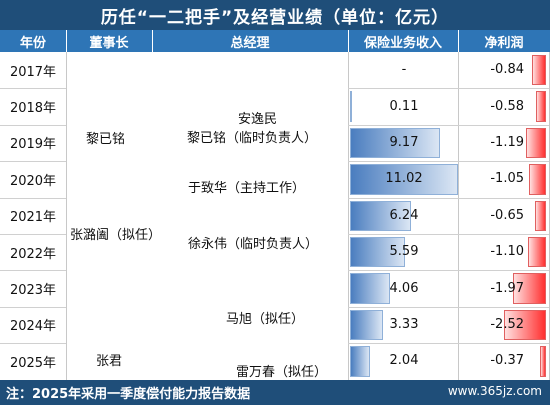 This screenshot has height=405, width=550. I want to click on year-label: 2020年, so click(33, 181).